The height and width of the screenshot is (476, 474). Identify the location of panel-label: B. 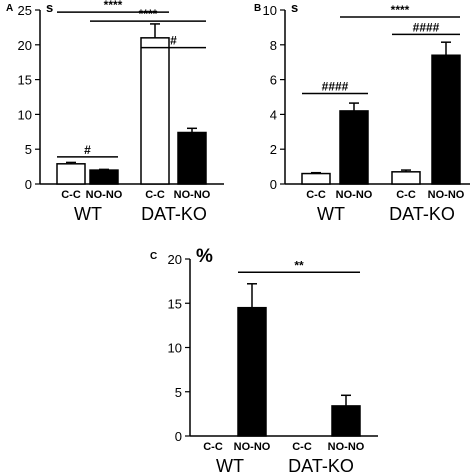
(257, 8).